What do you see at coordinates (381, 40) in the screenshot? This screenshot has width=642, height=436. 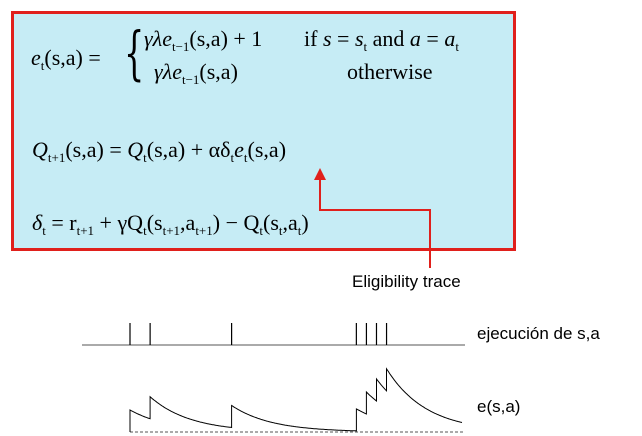 I see `eligibility-case-visited-condition: if s = st and a = at` at bounding box center [381, 40].